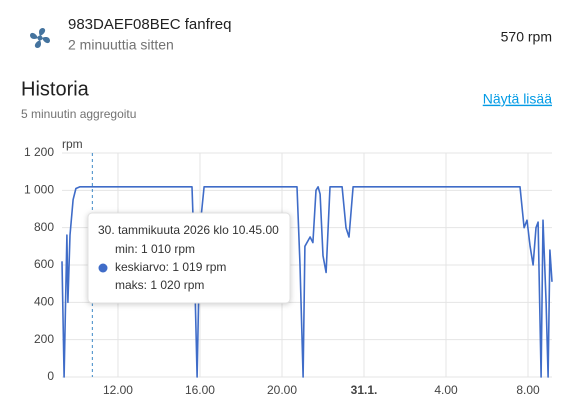  What do you see at coordinates (78, 114) in the screenshot?
I see `section-subtitle: 5 minuutin aggregoitu` at bounding box center [78, 114].